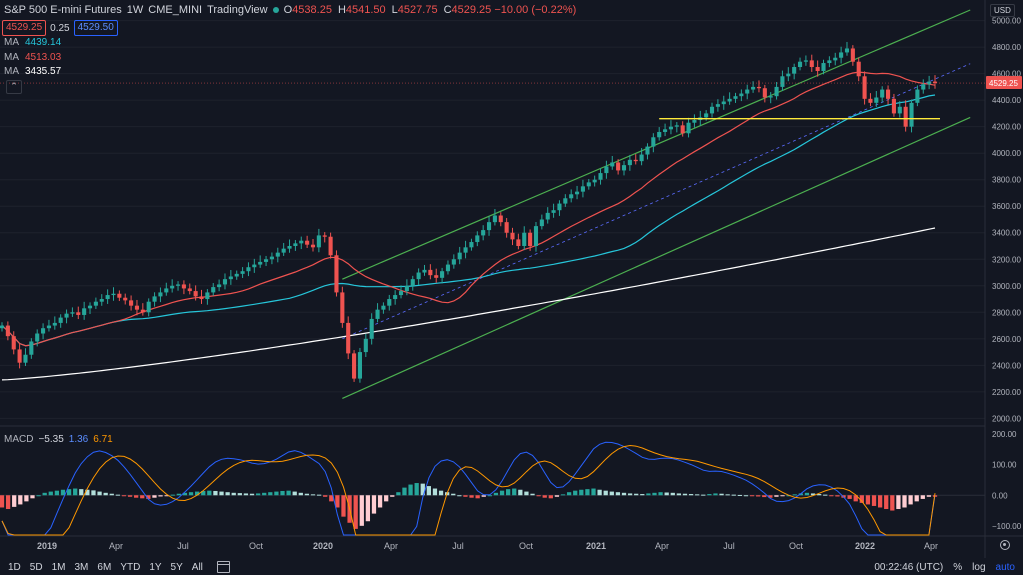 This screenshot has height=575, width=1023. Describe the element at coordinates (155, 567) in the screenshot. I see `range-1y: 1Y` at that location.